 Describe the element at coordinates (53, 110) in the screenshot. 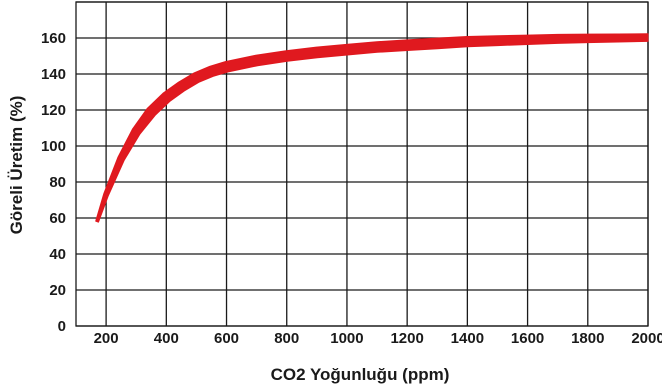

I see `y-tick-label: 120` at that location.